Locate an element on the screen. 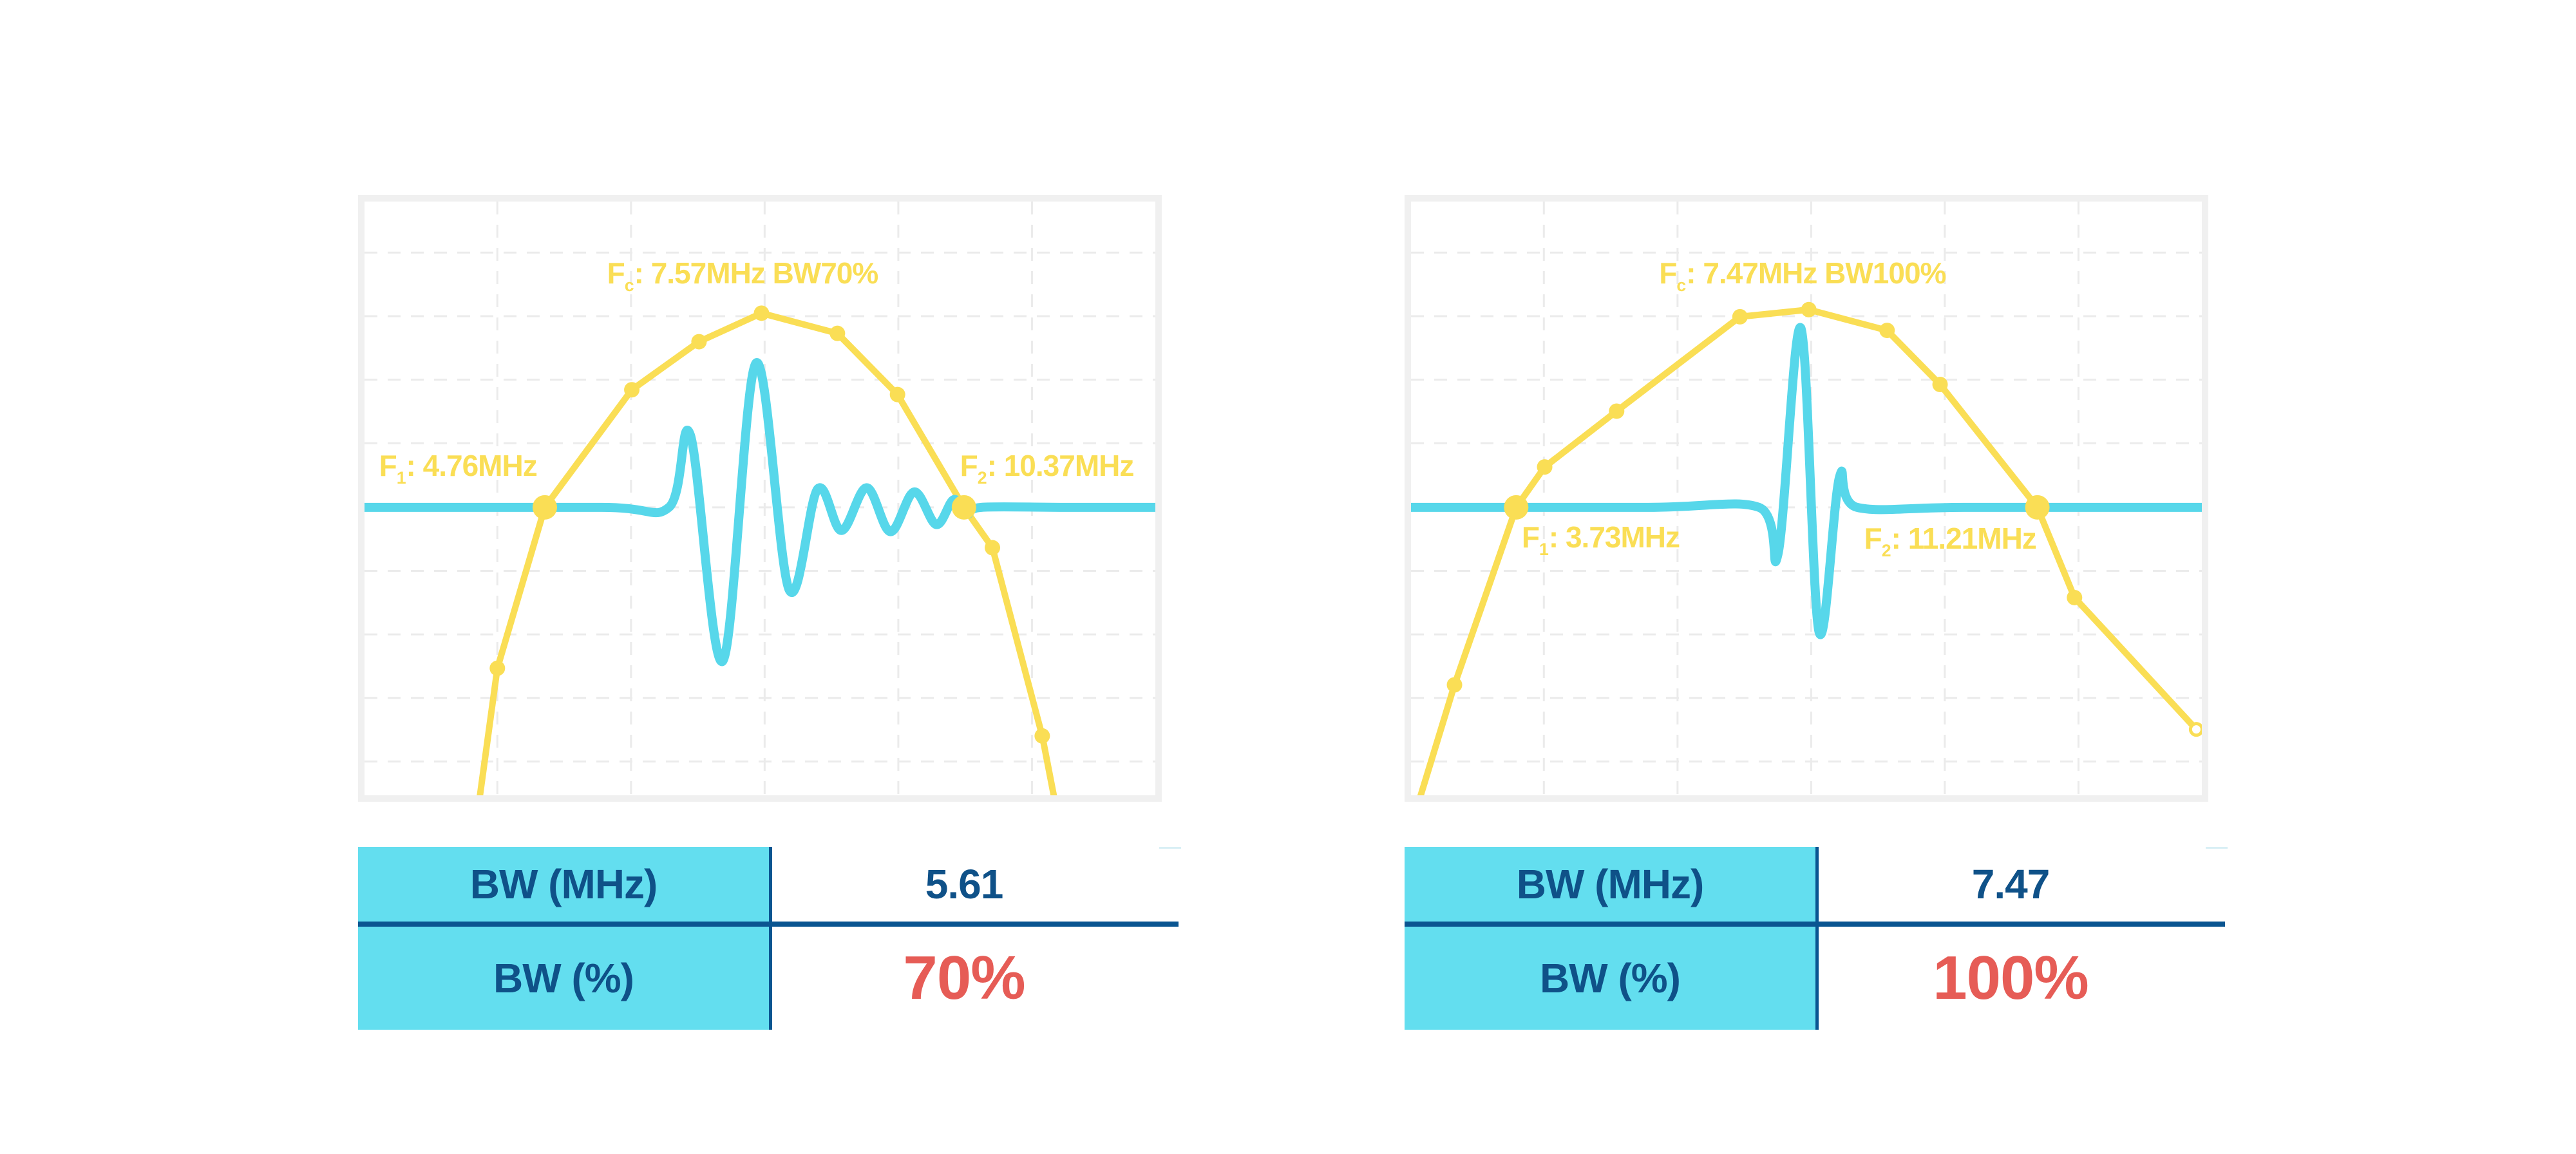 The image size is (2576, 1154). bw-mhz-value-cell: 7.47 is located at coordinates (2010, 884).